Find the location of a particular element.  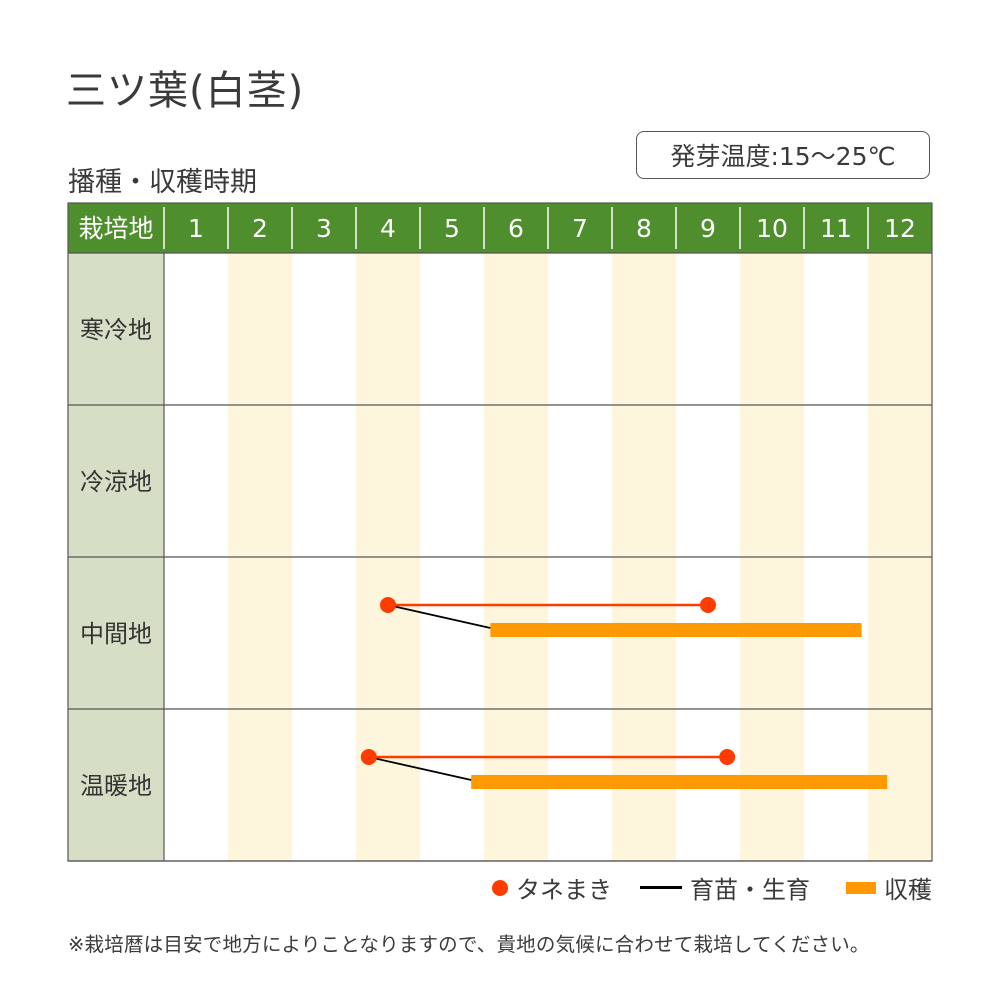

legend-growing-label: 育苗・生育 is located at coordinates (750, 890).